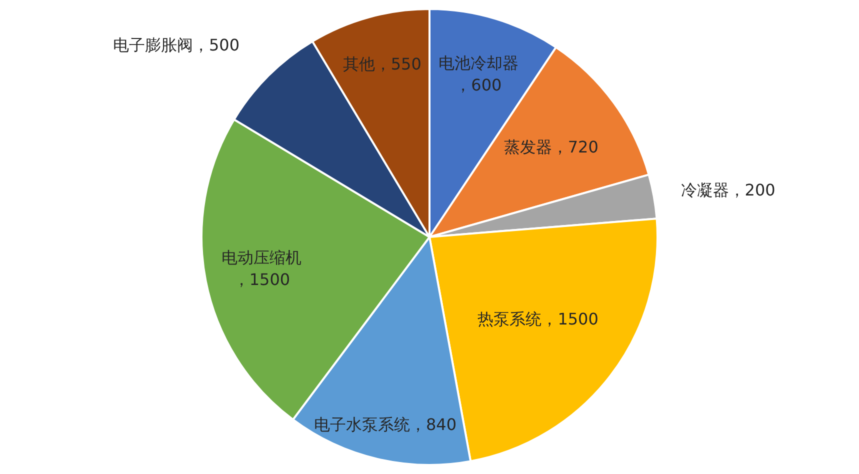 This screenshot has height=474, width=859. I want to click on data-label: ，500, so click(216, 45).